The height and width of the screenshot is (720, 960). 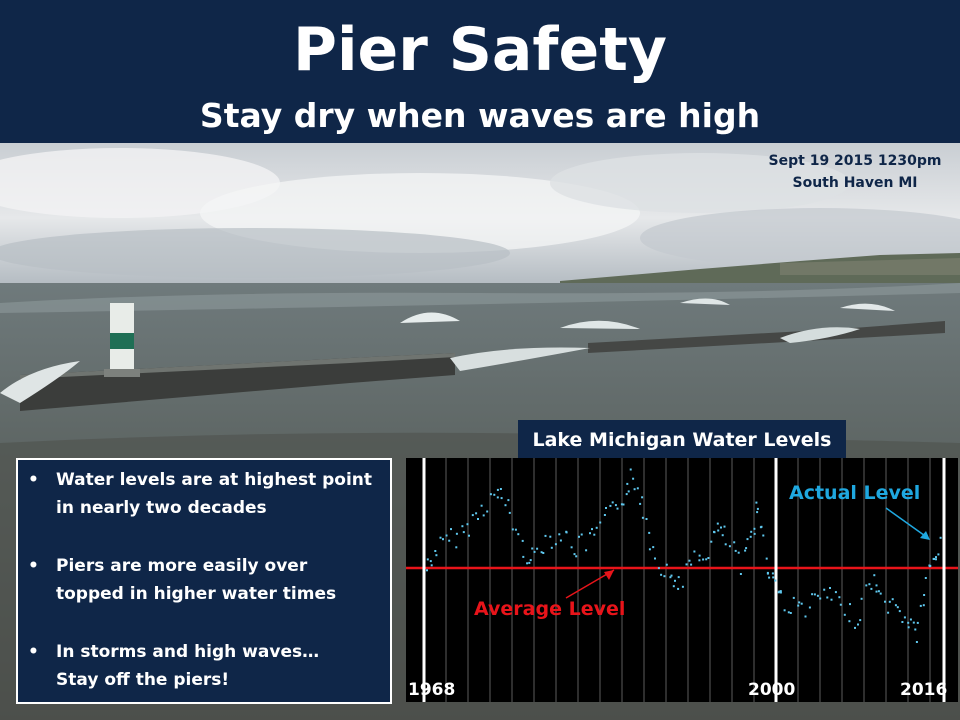 I want to click on x-tick-label-1968: 1968, so click(x=432, y=690).